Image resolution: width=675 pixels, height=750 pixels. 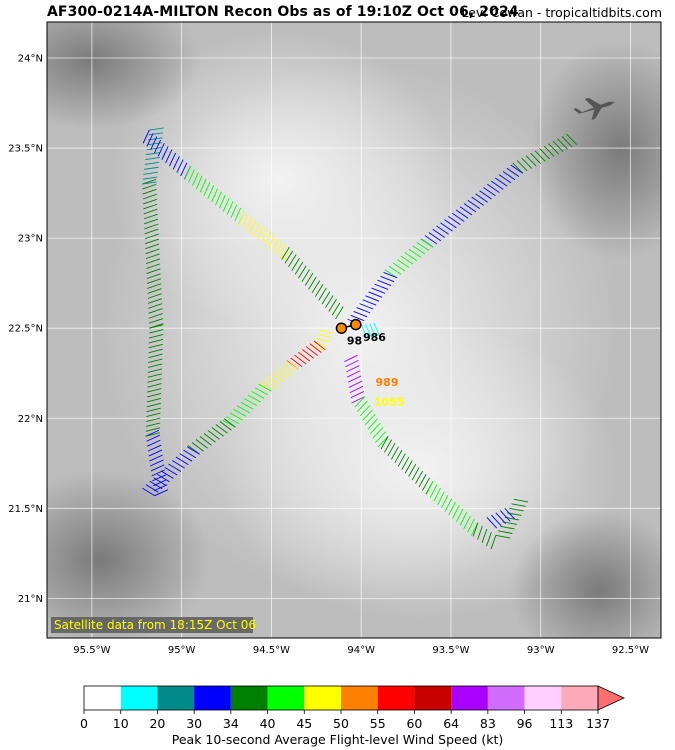 What do you see at coordinates (598, 723) in the screenshot?
I see `colorbar-tick-label: 137` at bounding box center [598, 723].